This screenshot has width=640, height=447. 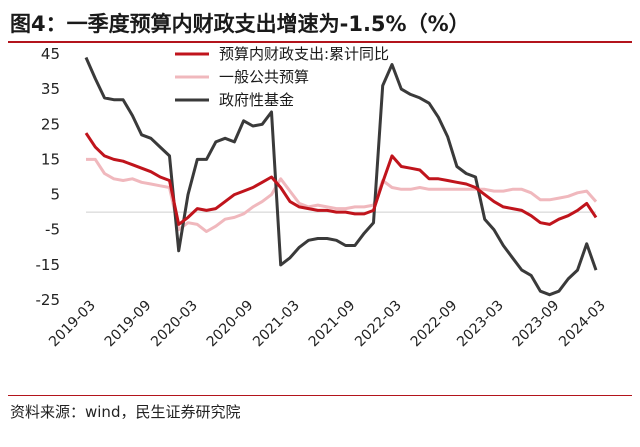 What do you see at coordinates (276, 324) in the screenshot?
I see `x-tick-label: 2021-03` at bounding box center [276, 324].